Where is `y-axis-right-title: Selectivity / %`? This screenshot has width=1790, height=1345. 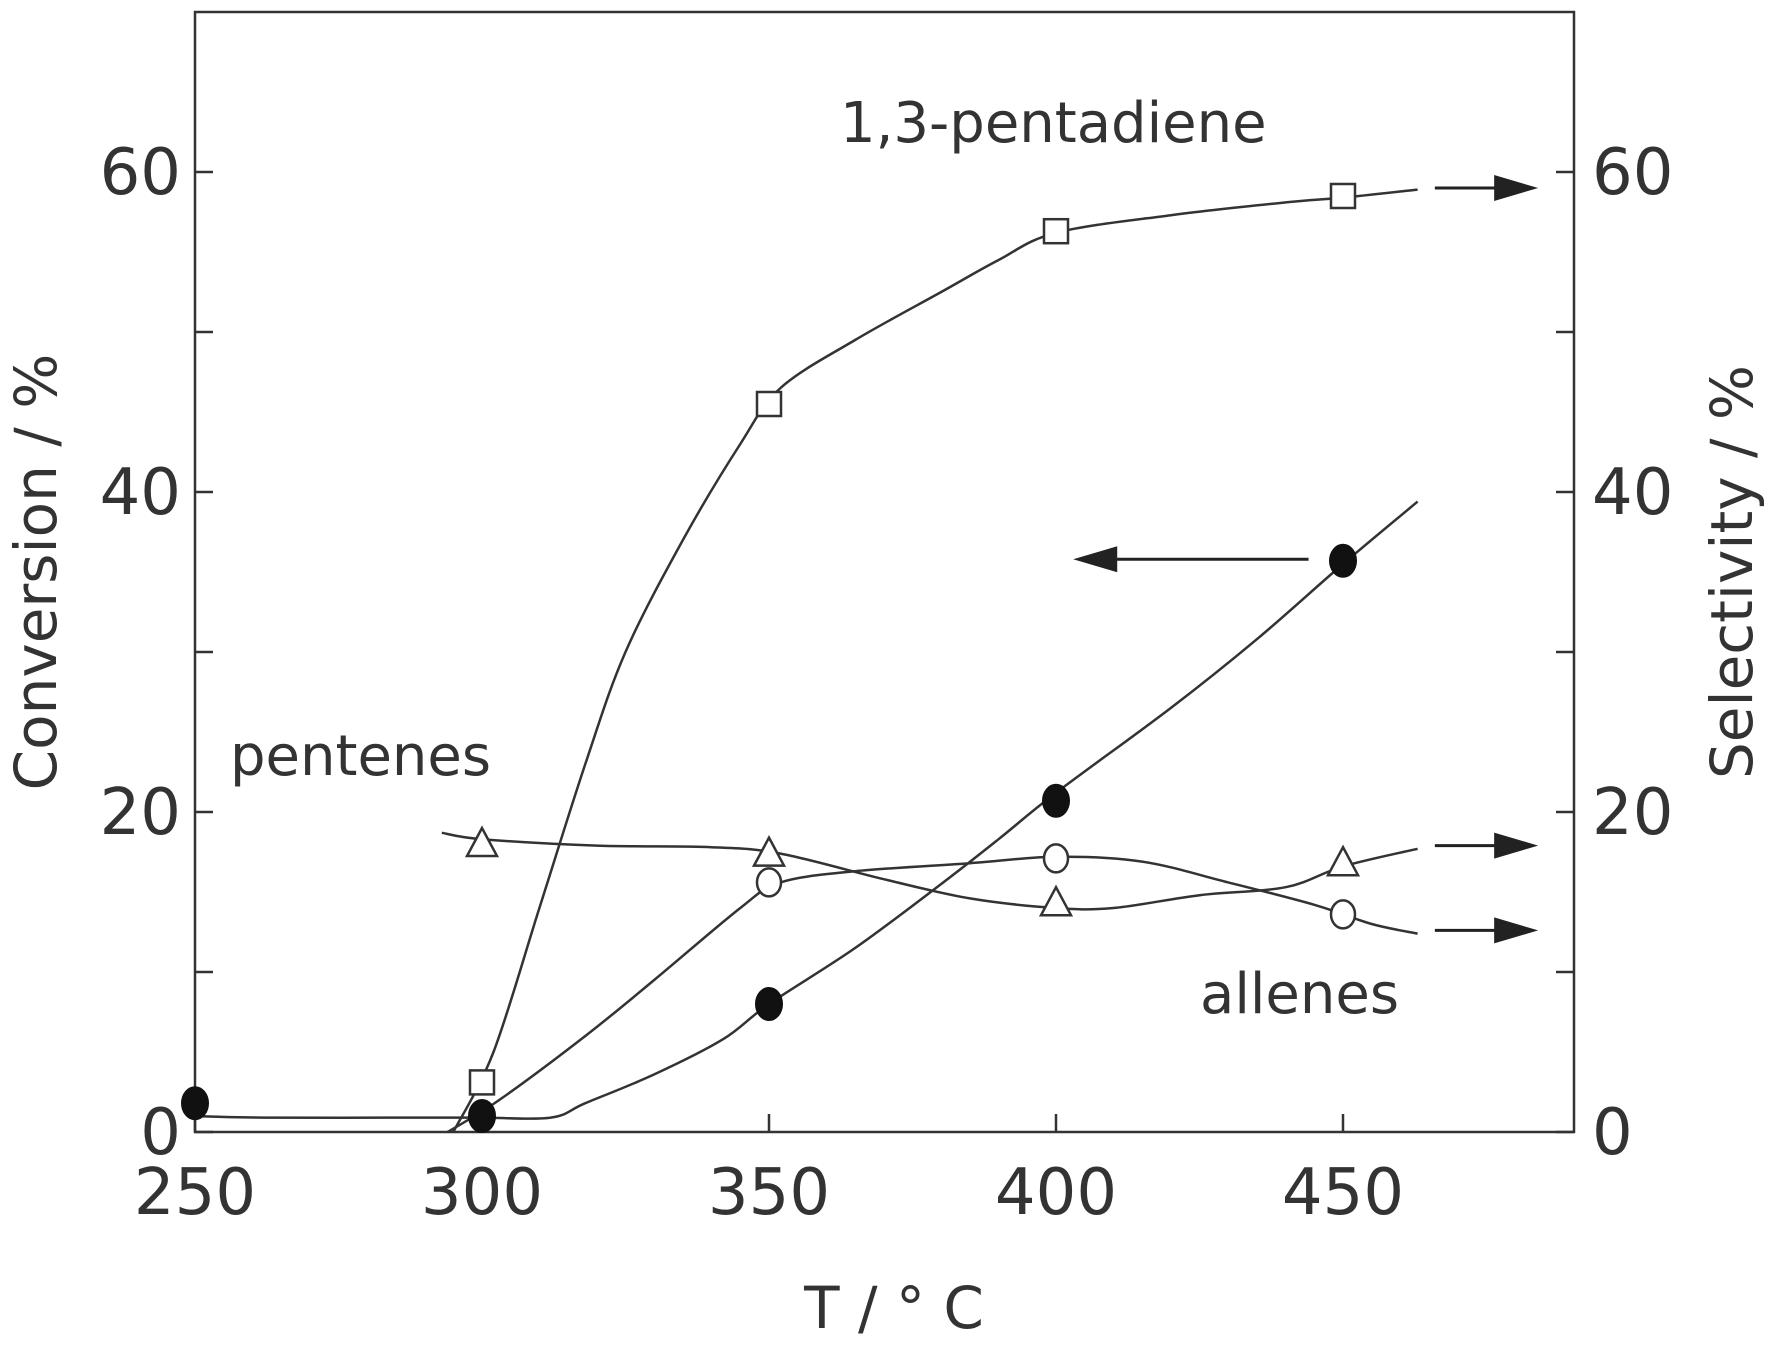 y-axis-right-title: Selectivity / % is located at coordinates (1732, 572).